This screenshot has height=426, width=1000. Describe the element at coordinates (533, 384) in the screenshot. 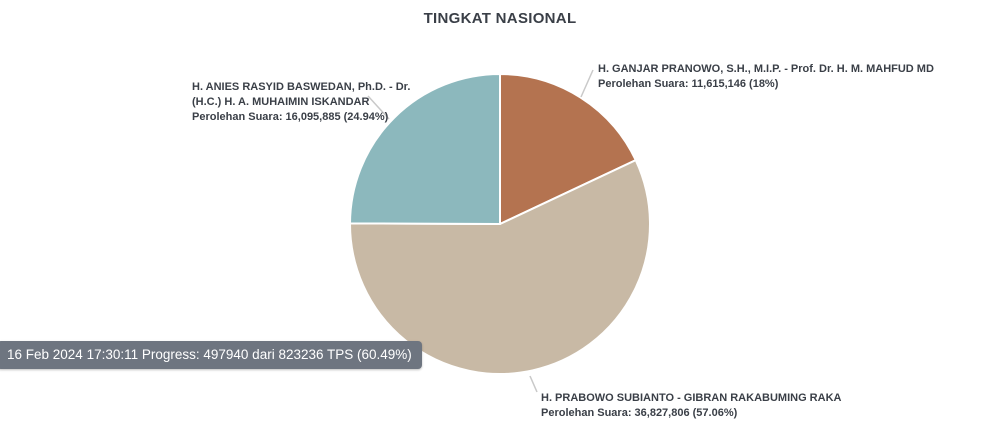

I see `leader-line-prabowo` at that location.